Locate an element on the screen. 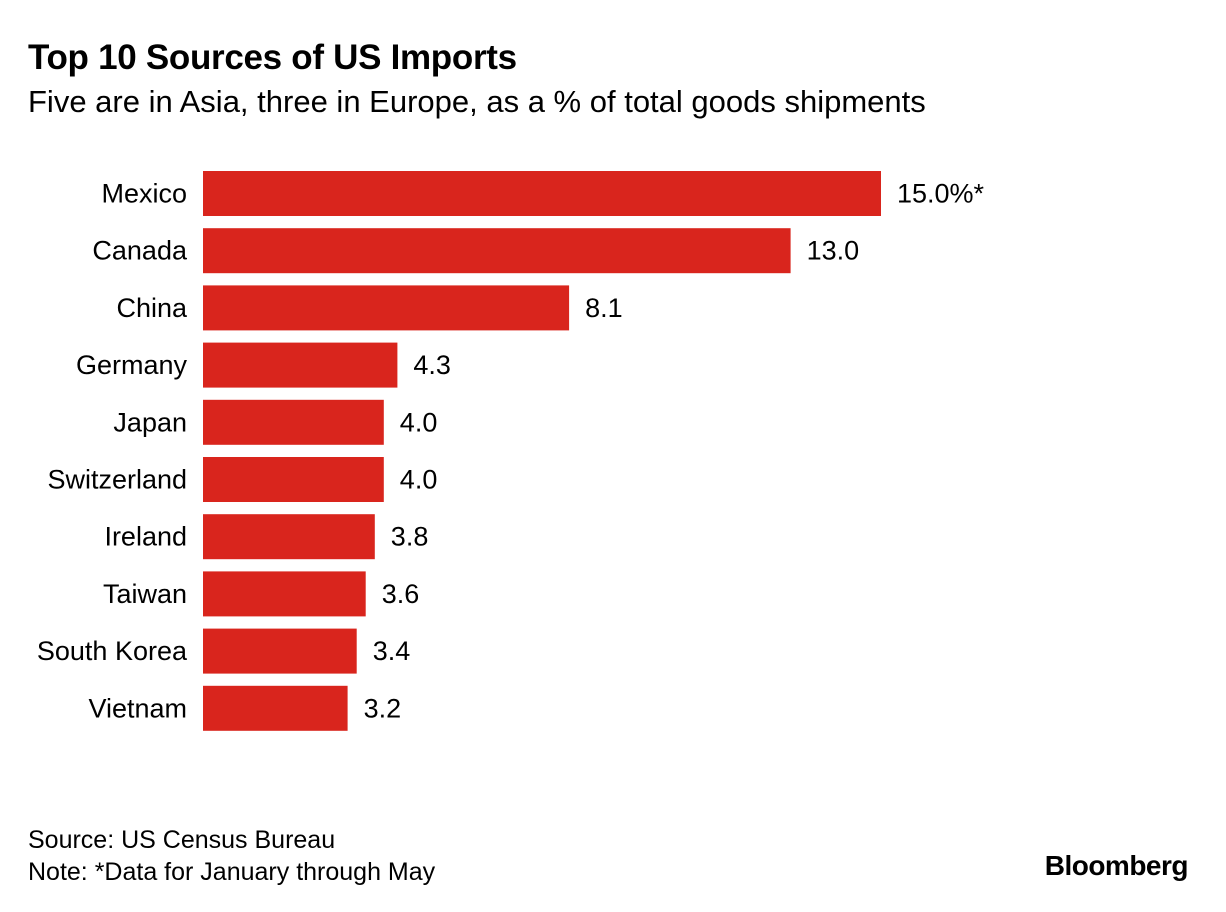  value-label-vietnam: 3.2 is located at coordinates (383, 708).